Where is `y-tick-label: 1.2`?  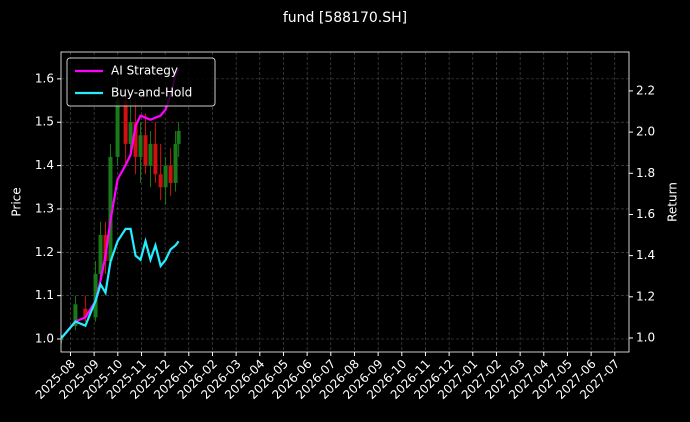 y-tick-label: 1.2 is located at coordinates (44, 252).